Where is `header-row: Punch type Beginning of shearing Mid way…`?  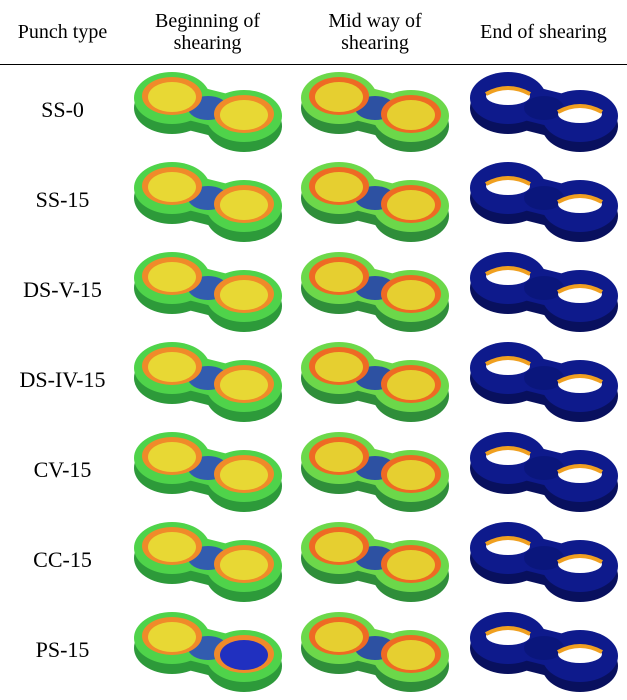 header-row: Punch type Beginning of shearing Mid way… is located at coordinates (313, 32).